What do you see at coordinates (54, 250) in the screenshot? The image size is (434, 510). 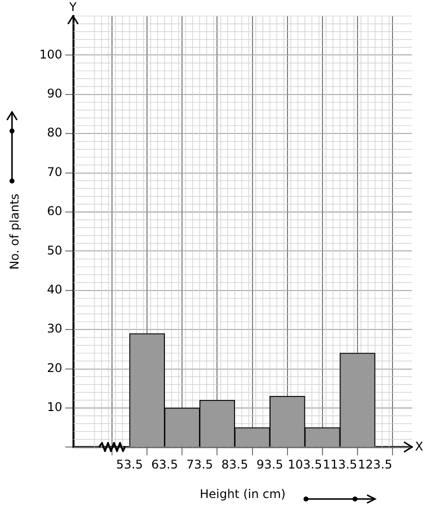 I see `y-tick-label: 50` at bounding box center [54, 250].